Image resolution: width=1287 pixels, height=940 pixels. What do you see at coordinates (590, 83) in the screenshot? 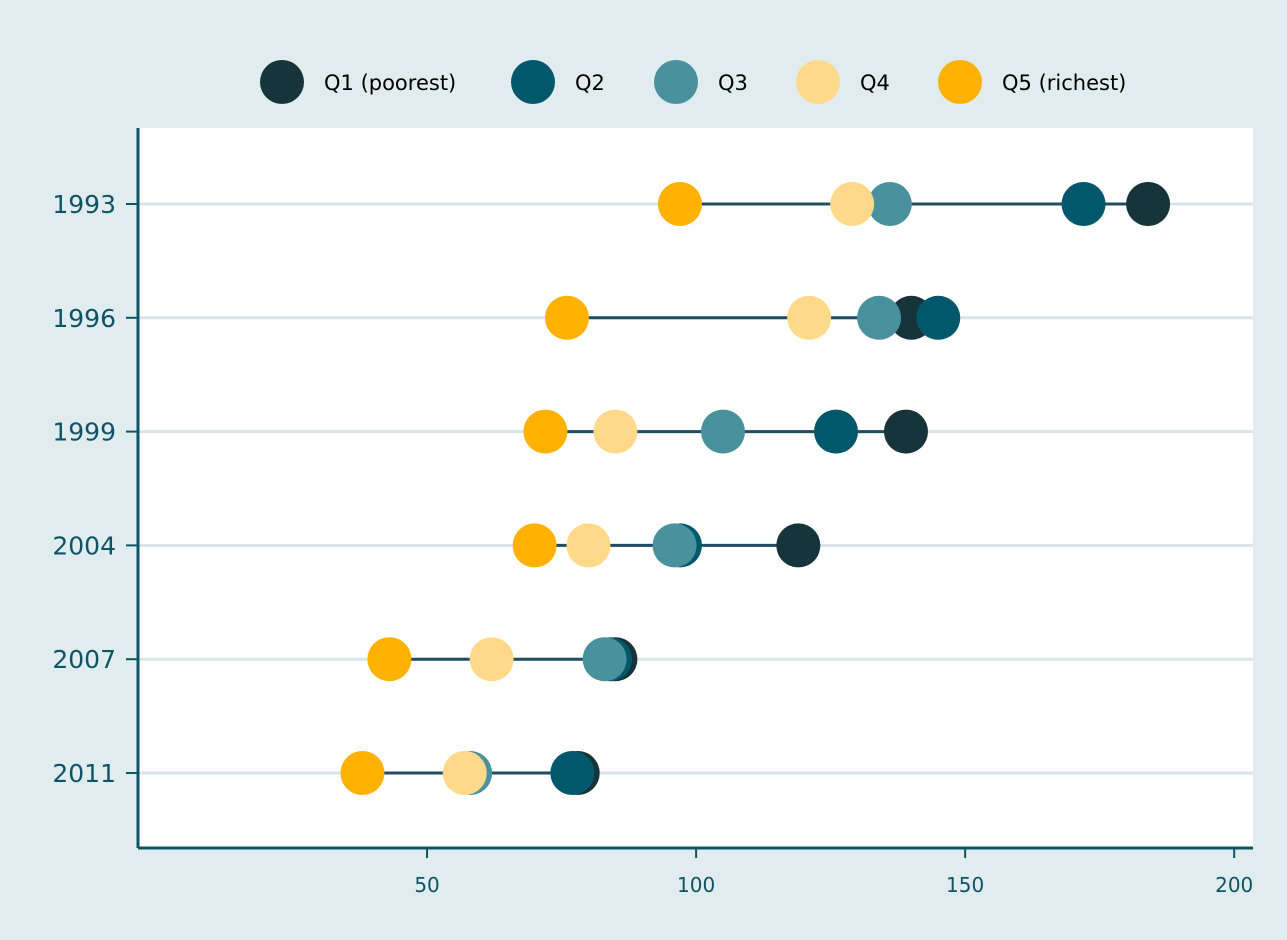
I see `legend-label: Q2` at bounding box center [590, 83].